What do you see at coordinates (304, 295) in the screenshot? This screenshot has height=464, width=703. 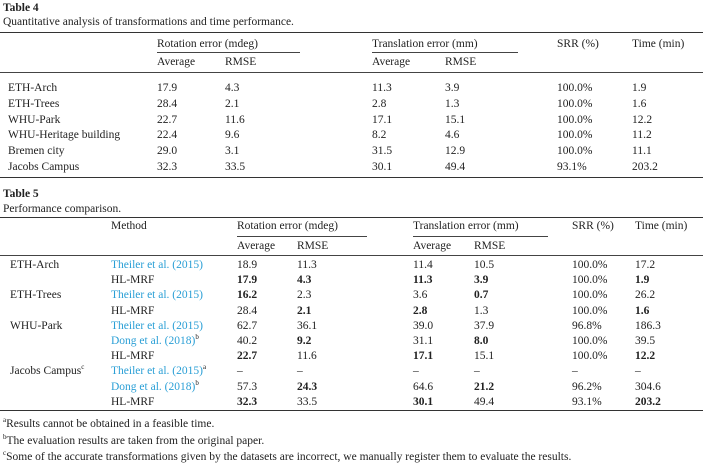 I see `table-cell: 2.3` at bounding box center [304, 295].